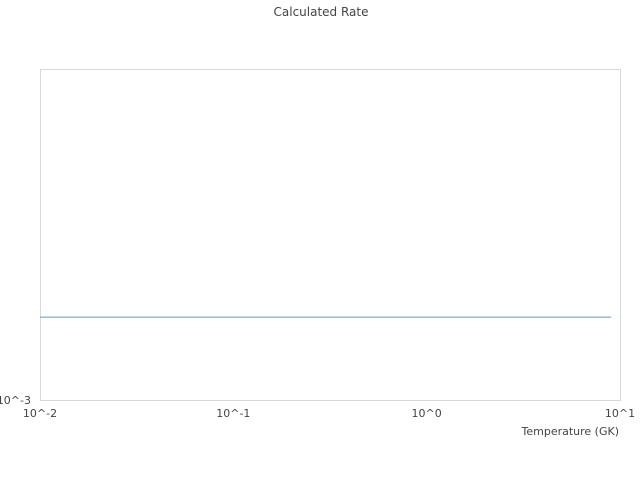 Image resolution: width=640 pixels, height=480 pixels. Describe the element at coordinates (15, 400) in the screenshot. I see `y-tick-label: 10^-3` at that location.